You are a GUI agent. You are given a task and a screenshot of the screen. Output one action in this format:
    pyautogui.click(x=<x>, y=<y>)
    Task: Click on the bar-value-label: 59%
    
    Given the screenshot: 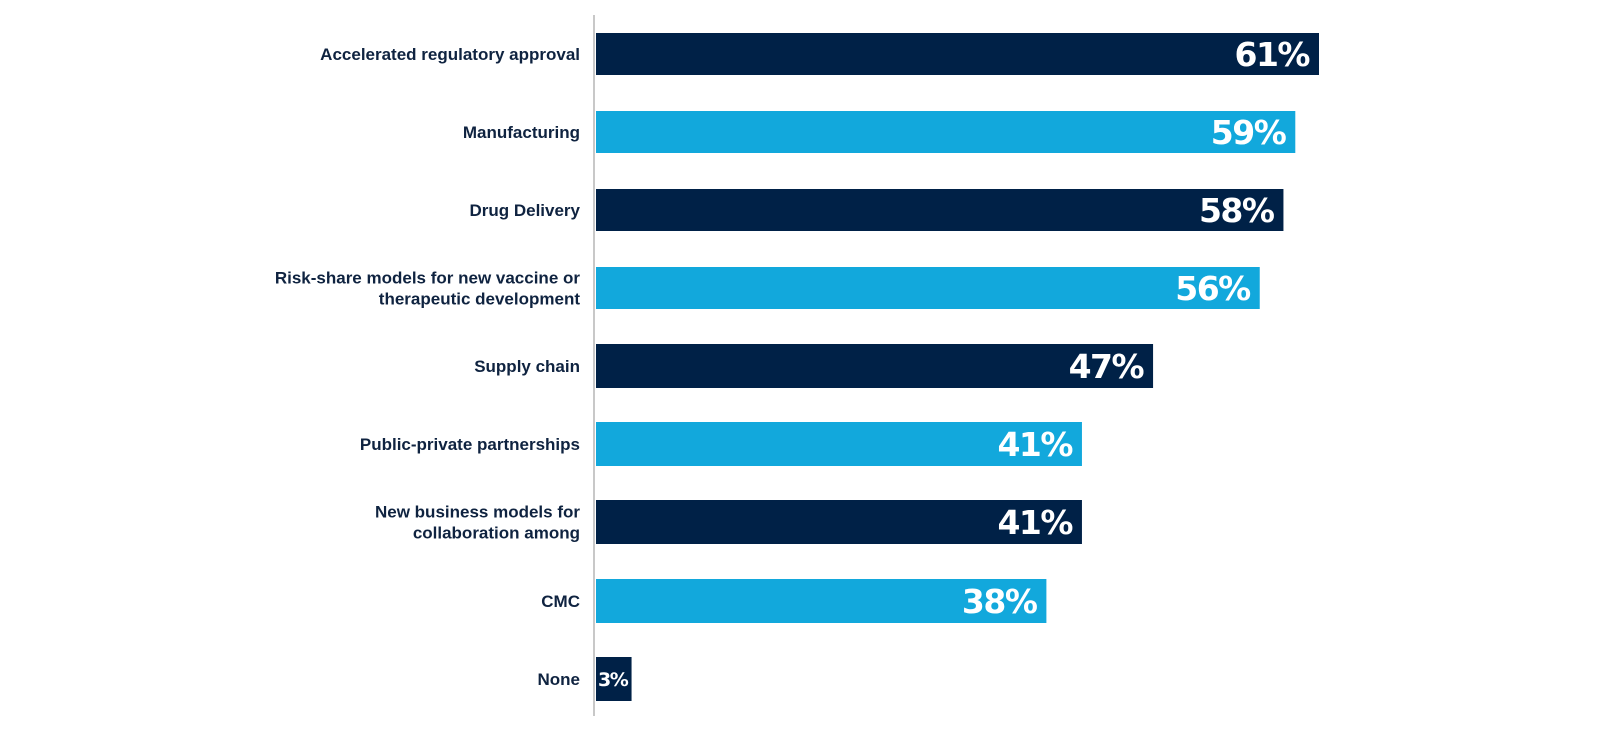 What is the action you would take?
    pyautogui.click(x=1249, y=132)
    